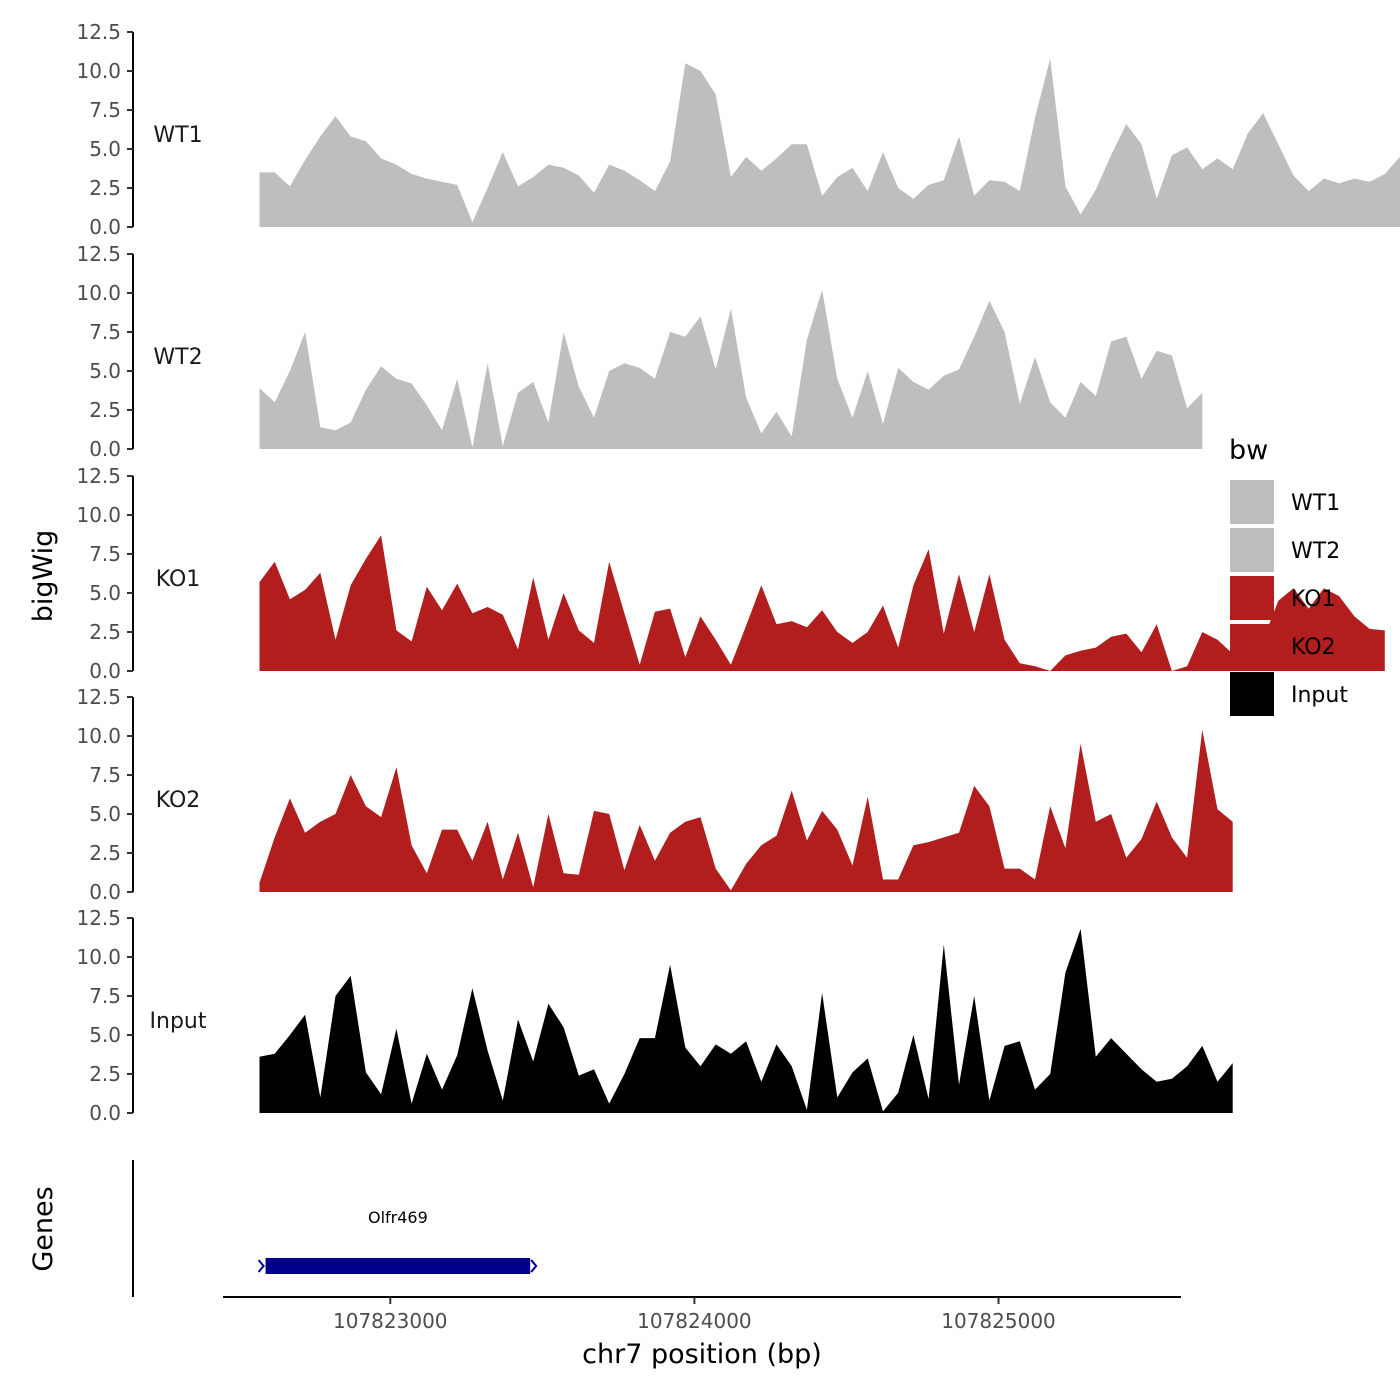 The image size is (1400, 1400). What do you see at coordinates (1315, 551) in the screenshot?
I see `legend-label: WT2` at bounding box center [1315, 551].